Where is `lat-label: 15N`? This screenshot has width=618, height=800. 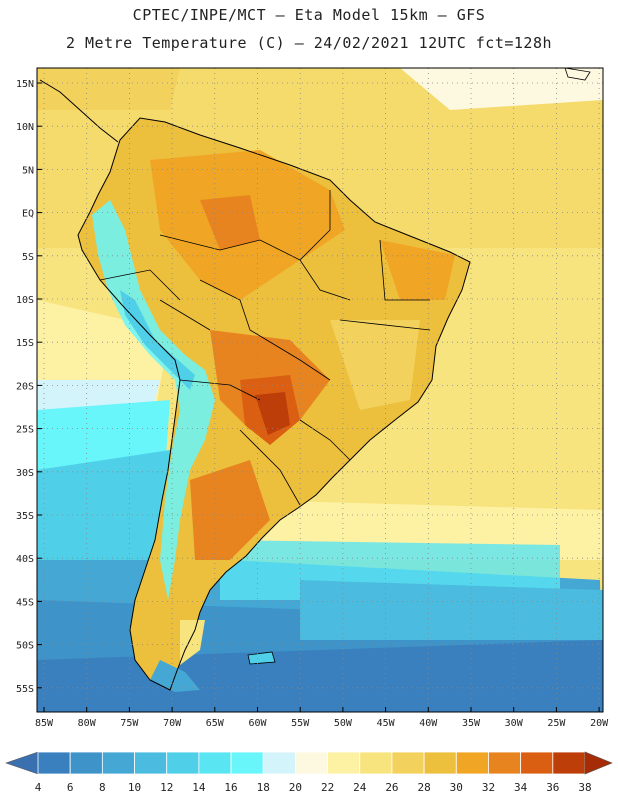 lat-label: 15N is located at coordinates (25, 84).